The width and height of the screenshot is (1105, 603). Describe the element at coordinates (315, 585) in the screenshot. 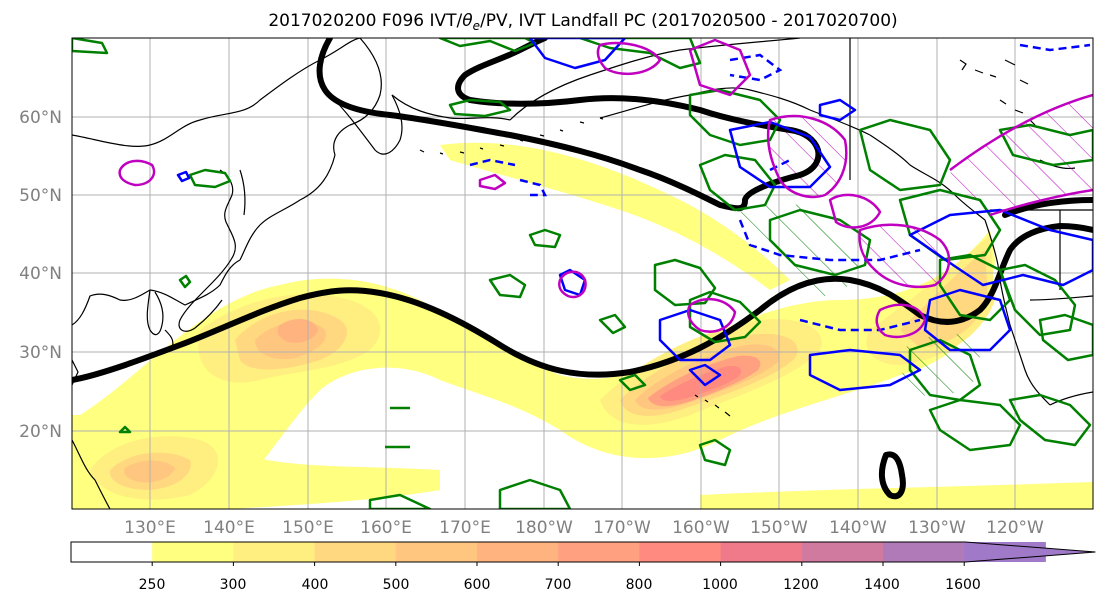

I see `colorbar-tick-label: 400` at that location.